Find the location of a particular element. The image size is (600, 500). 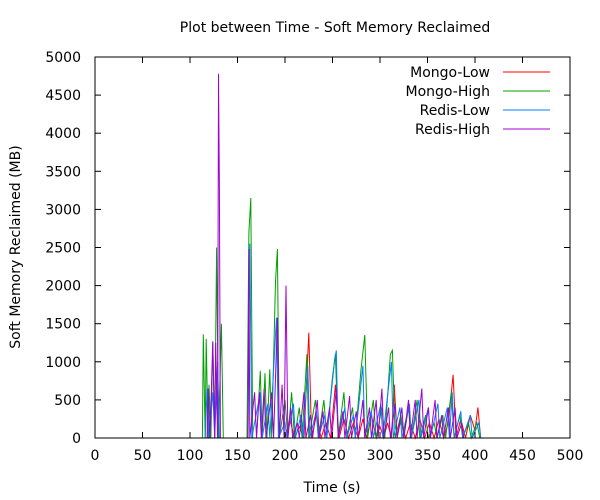

y-tick-label: 1000 is located at coordinates (63, 363).